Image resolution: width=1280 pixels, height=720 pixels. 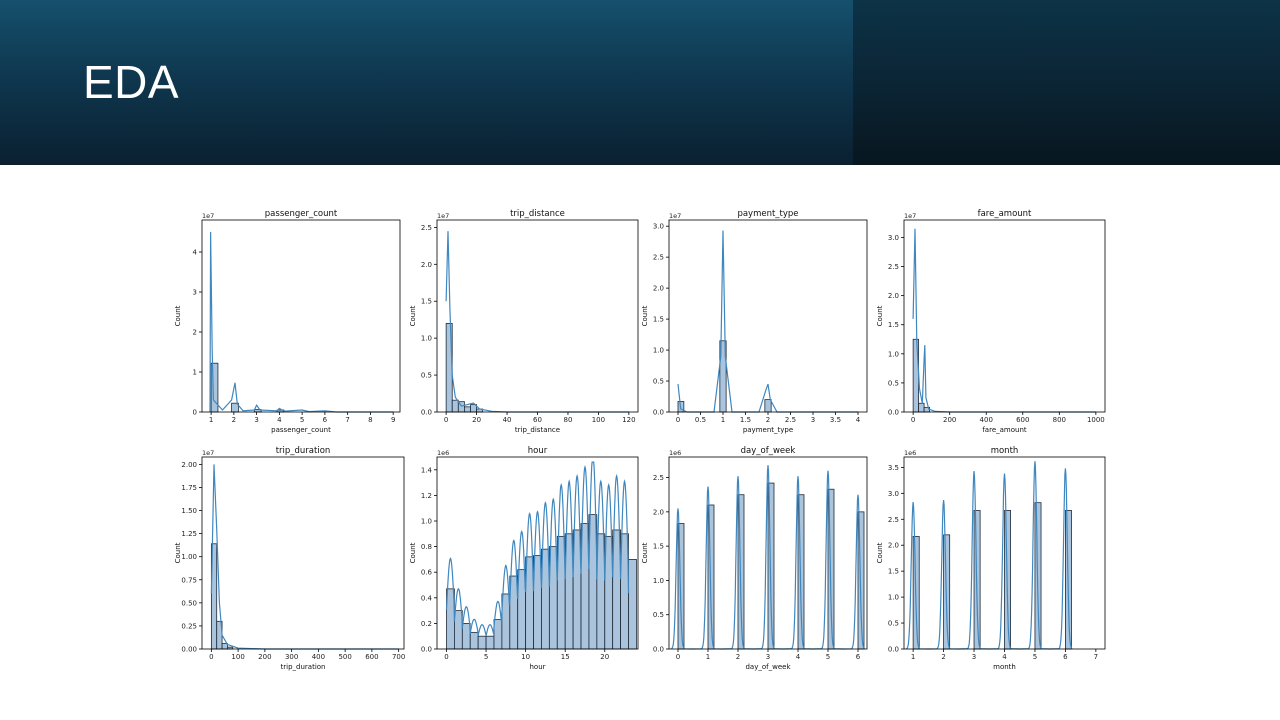 What do you see at coordinates (443, 453) in the screenshot?
I see `y-scale-label: 1e6` at bounding box center [443, 453].